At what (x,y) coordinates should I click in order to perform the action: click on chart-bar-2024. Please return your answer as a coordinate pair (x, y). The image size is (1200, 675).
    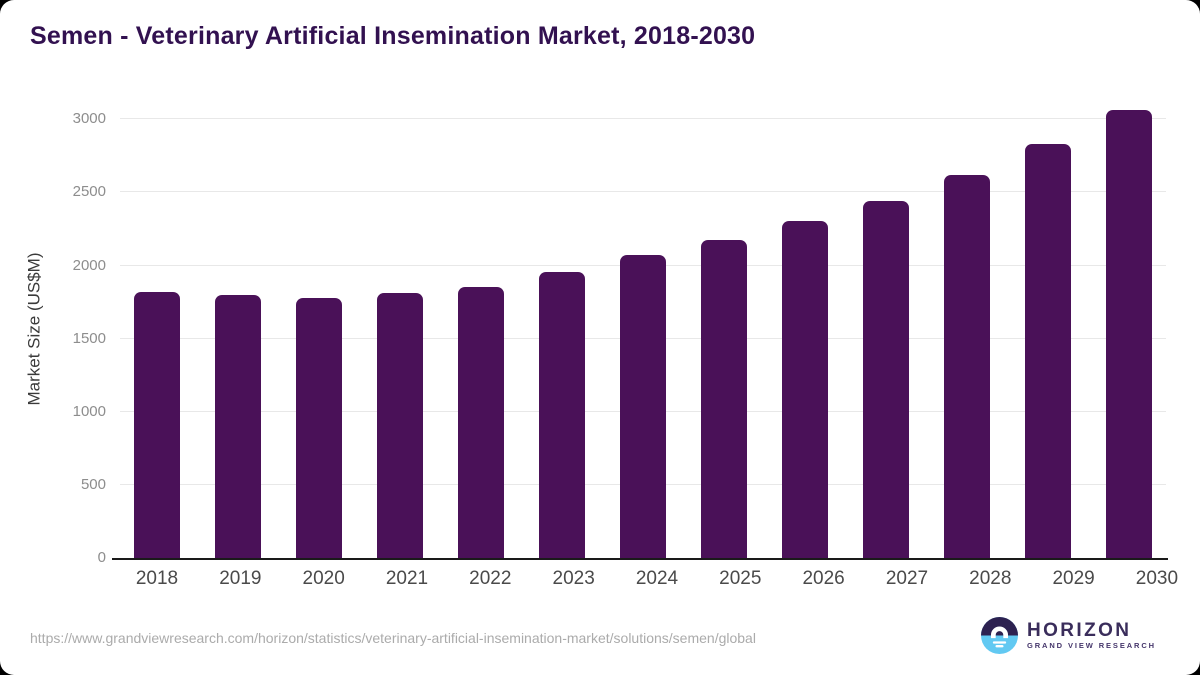
    Looking at the image, I should click on (643, 406).